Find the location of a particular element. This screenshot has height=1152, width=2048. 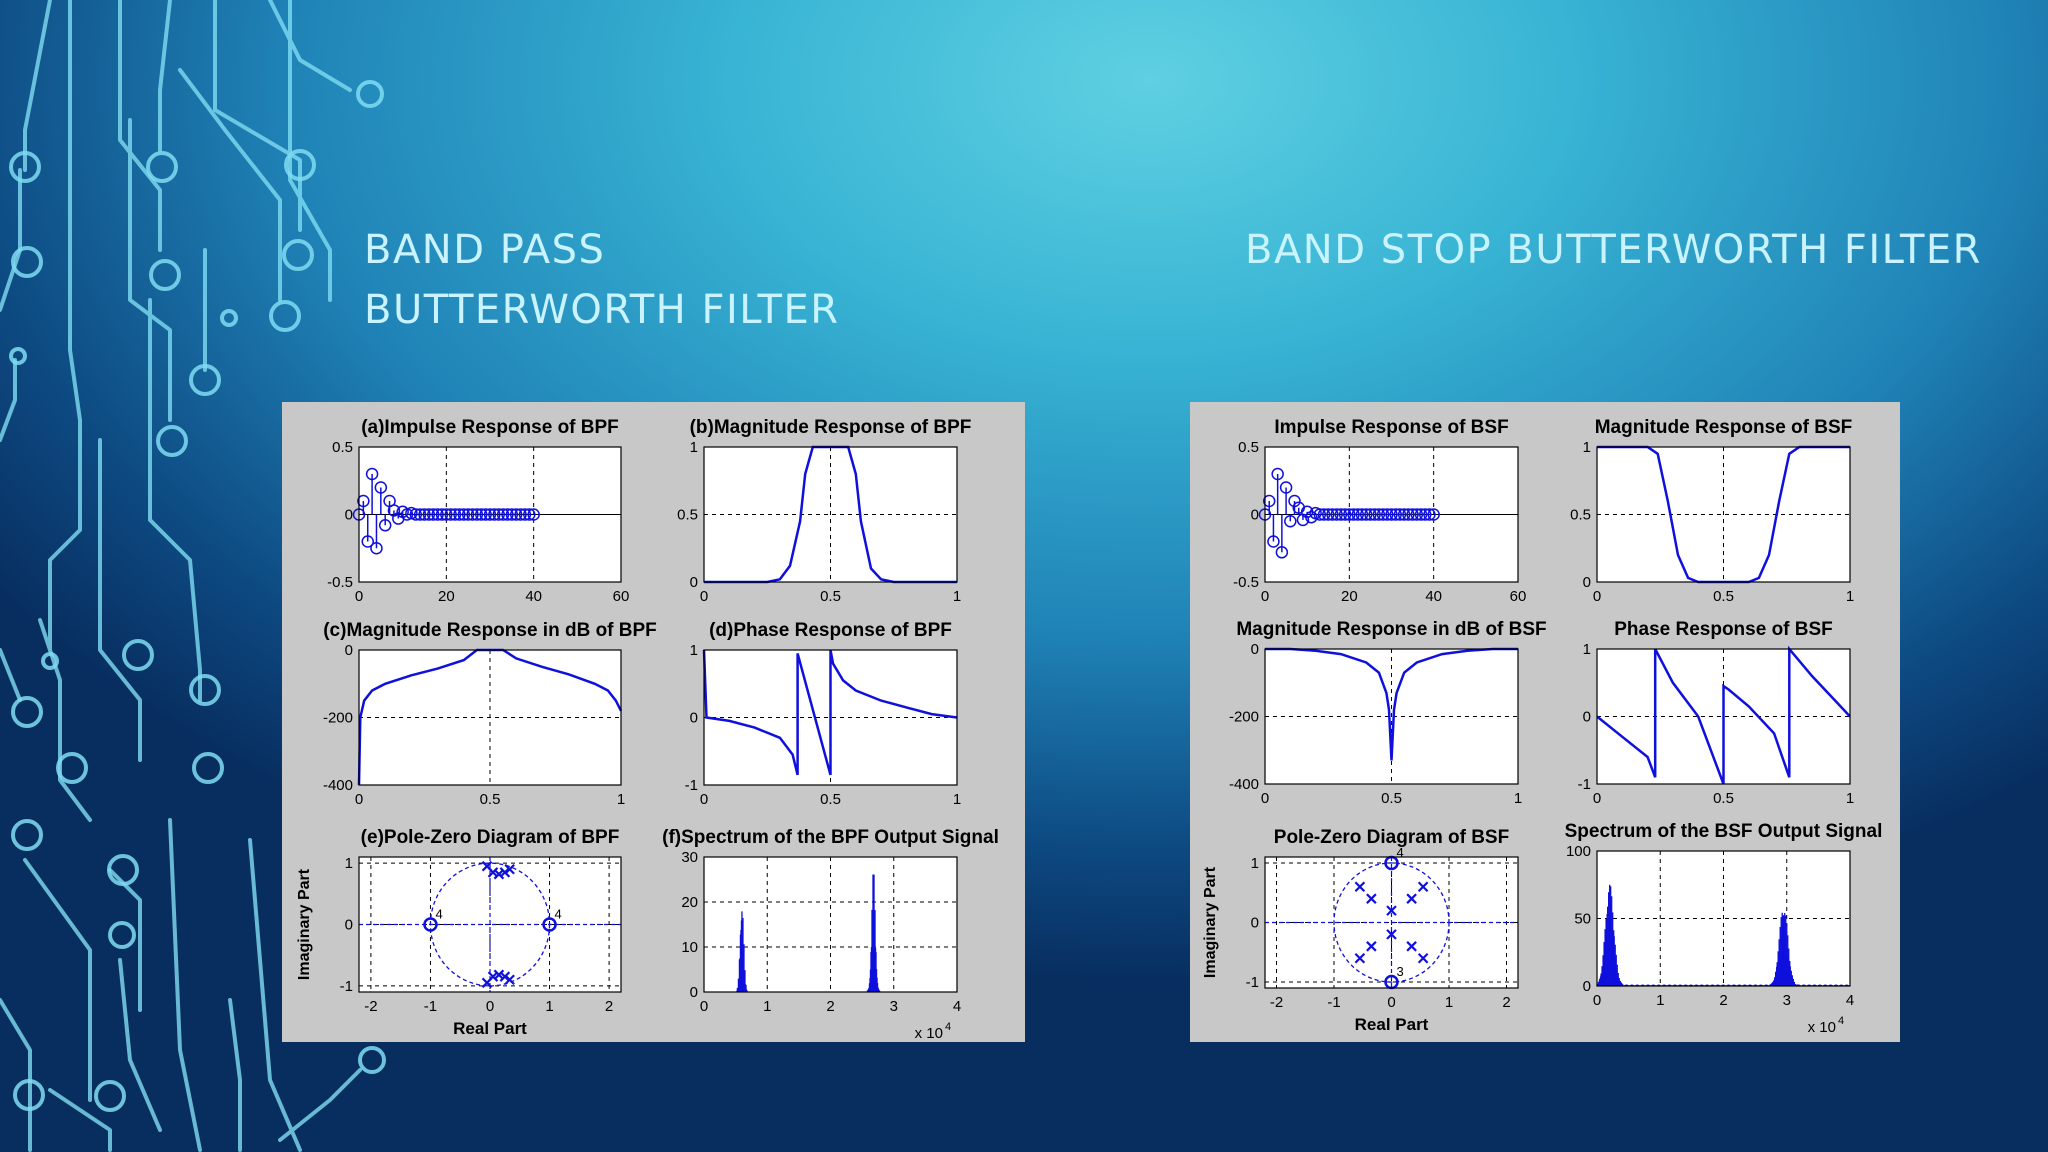

x-tick-label: 20 is located at coordinates (446, 596).